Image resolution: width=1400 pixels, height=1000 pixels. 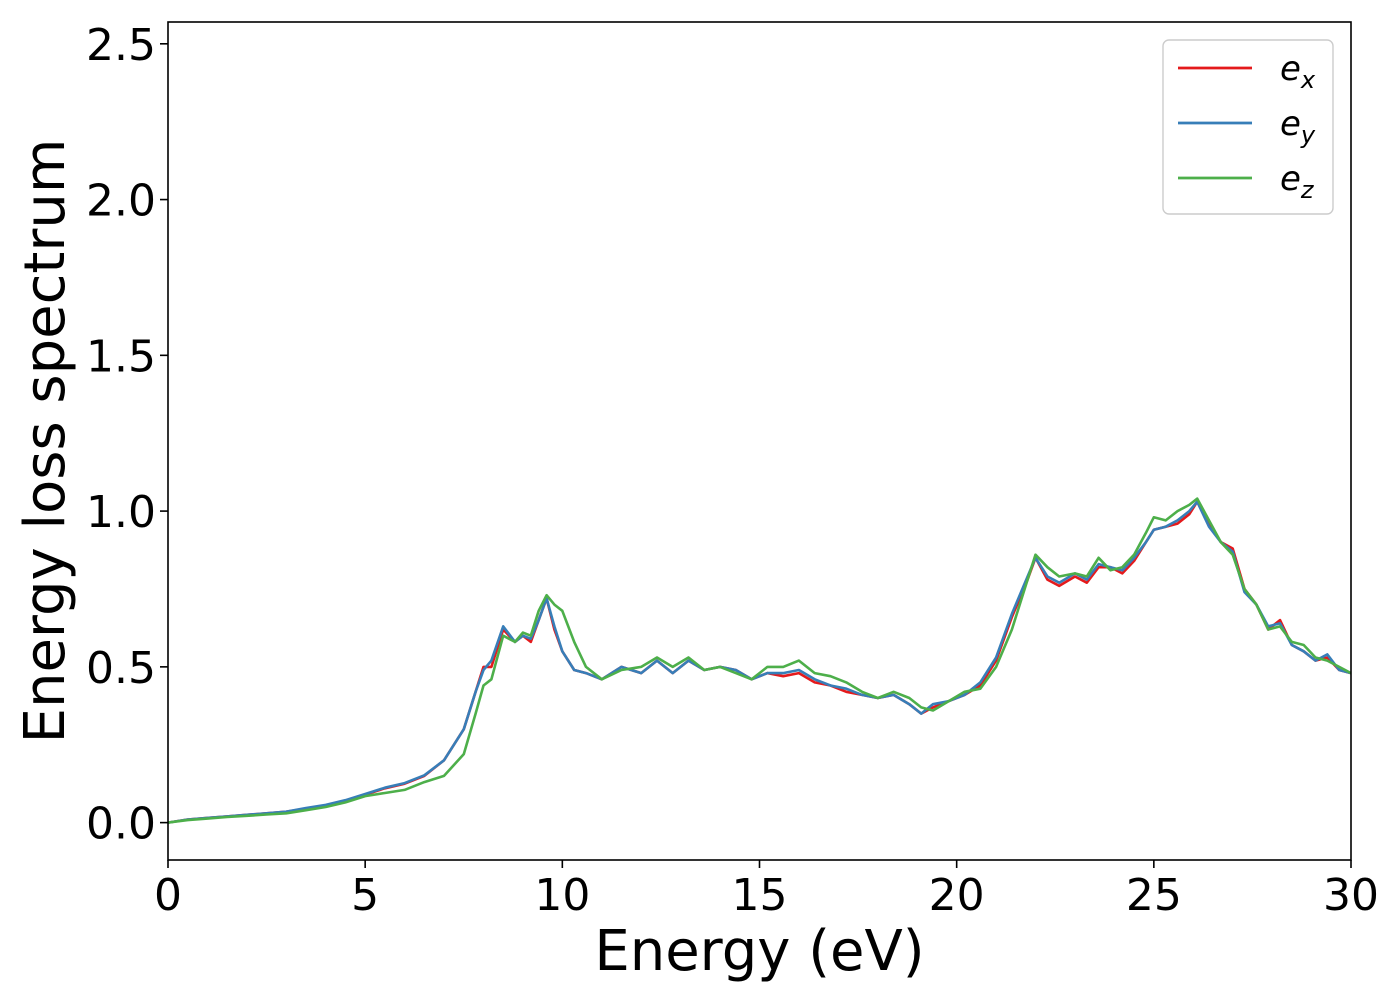 What do you see at coordinates (121, 356) in the screenshot?
I see `y-tick-label: 1.5` at bounding box center [121, 356].